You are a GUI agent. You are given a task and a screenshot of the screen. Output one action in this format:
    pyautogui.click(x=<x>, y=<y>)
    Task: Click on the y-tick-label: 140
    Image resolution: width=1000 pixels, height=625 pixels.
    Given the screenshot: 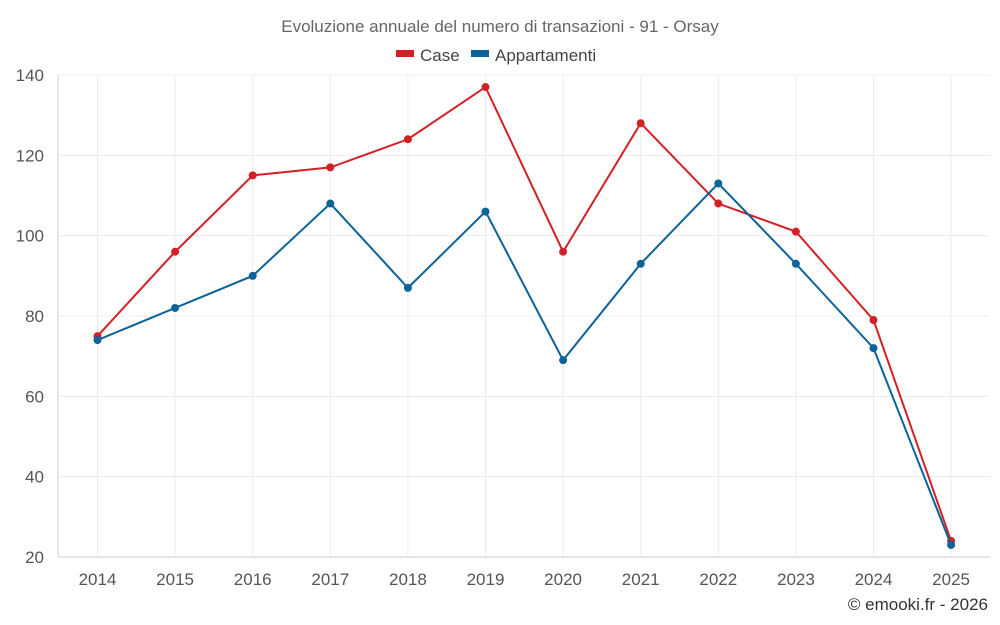 What is the action you would take?
    pyautogui.click(x=30, y=75)
    